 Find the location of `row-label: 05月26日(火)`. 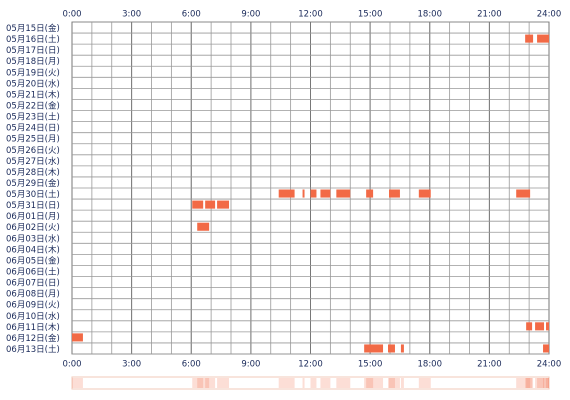

row-label: 05月26日(火) is located at coordinates (33, 151).